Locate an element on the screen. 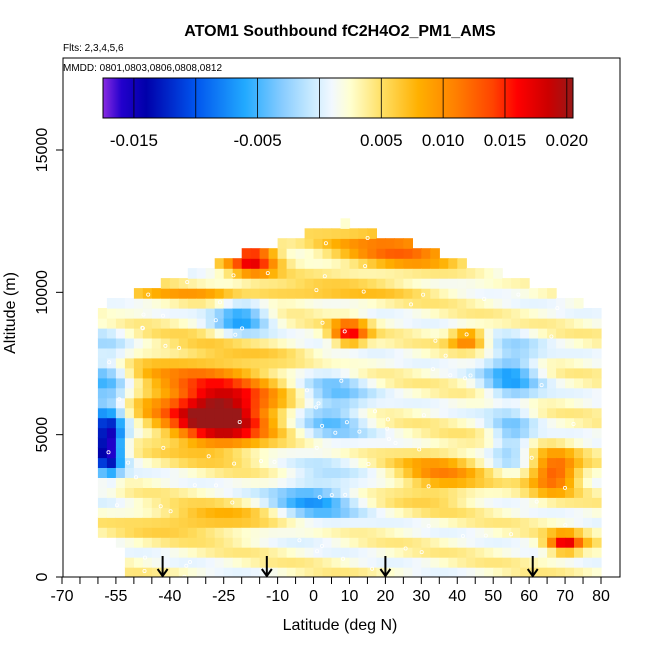 This screenshot has height=655, width=650. arrow-head is located at coordinates (162, 573).